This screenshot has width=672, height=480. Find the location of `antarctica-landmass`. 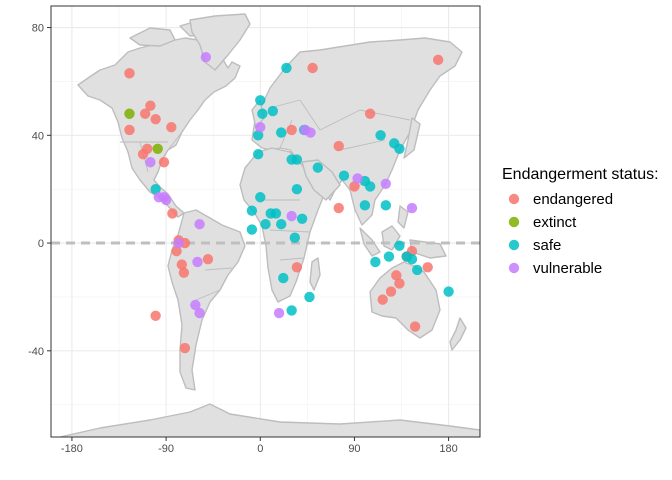

antarctica-landmass is located at coordinates (268, 420).